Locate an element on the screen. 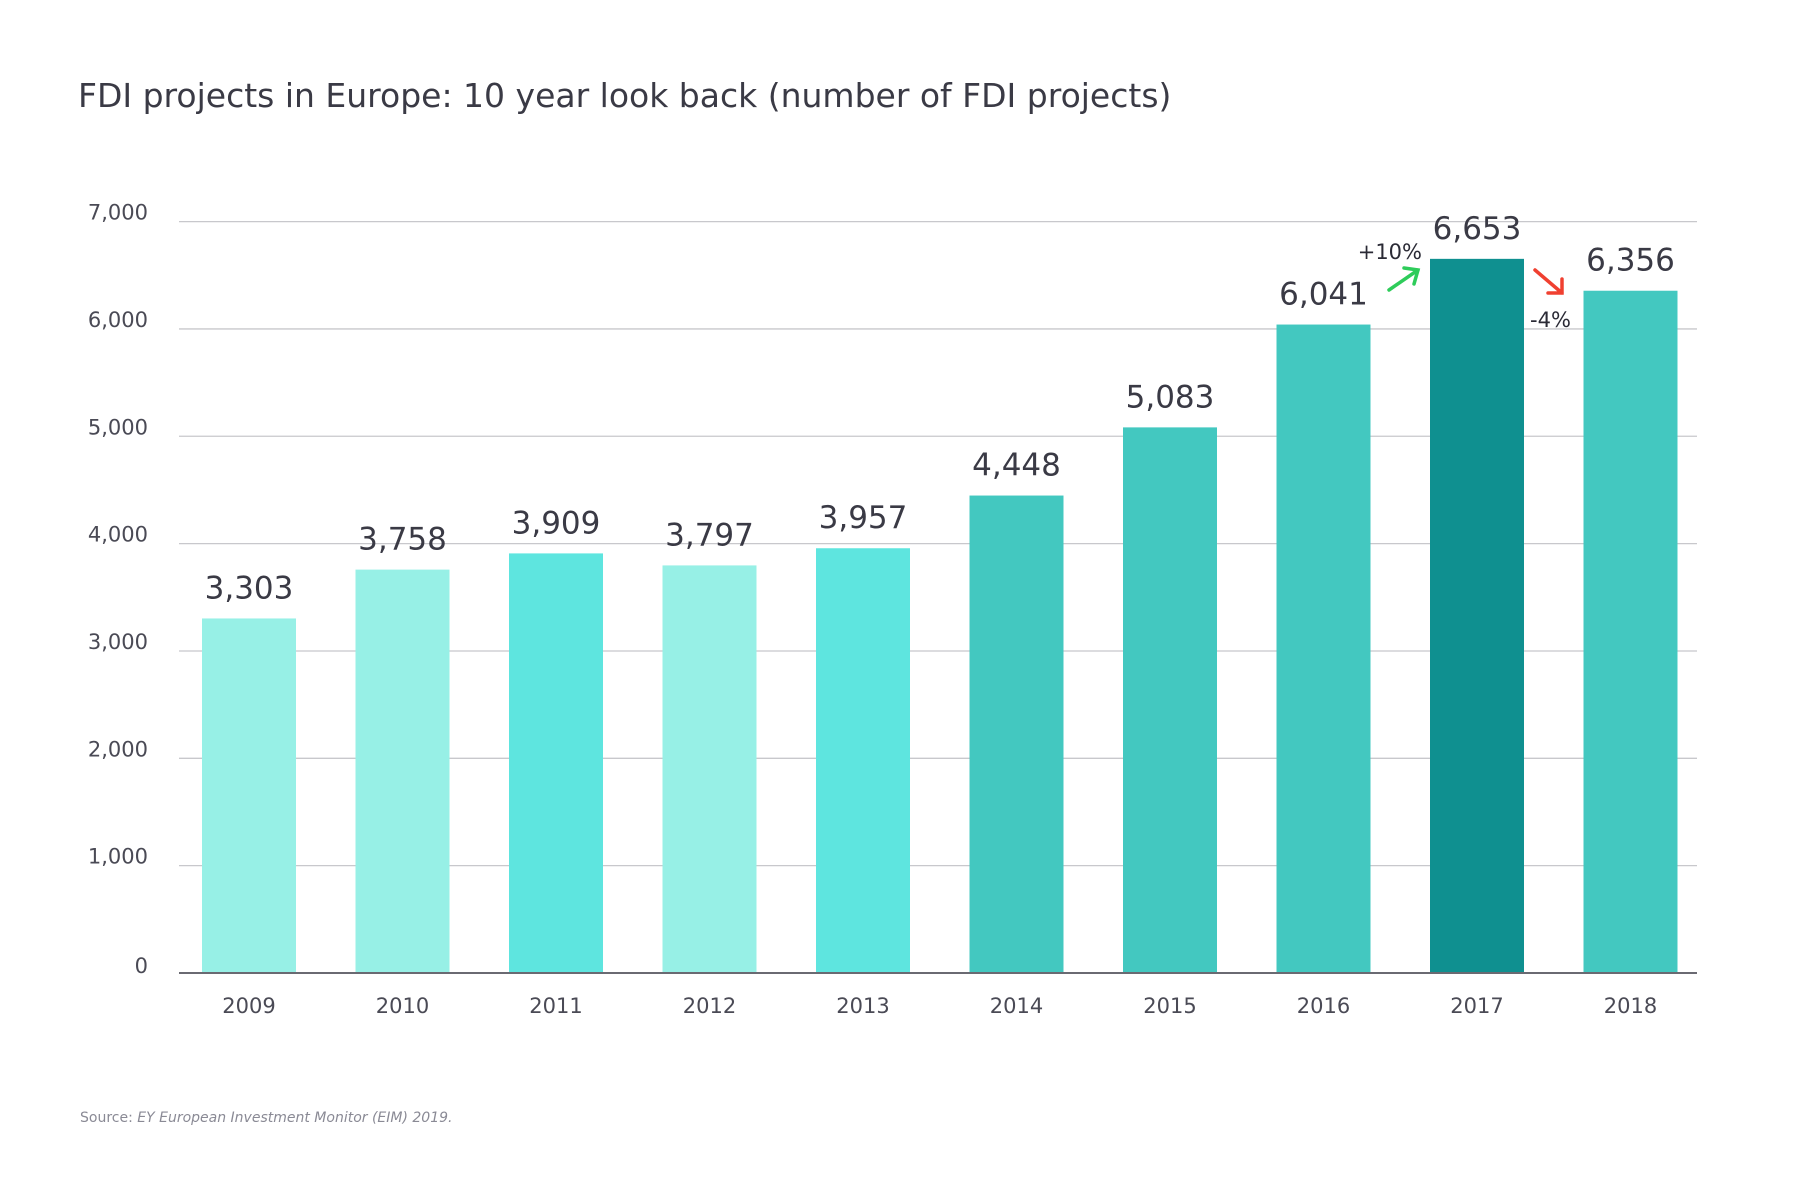  data-label: 6,041 is located at coordinates (1323, 295).